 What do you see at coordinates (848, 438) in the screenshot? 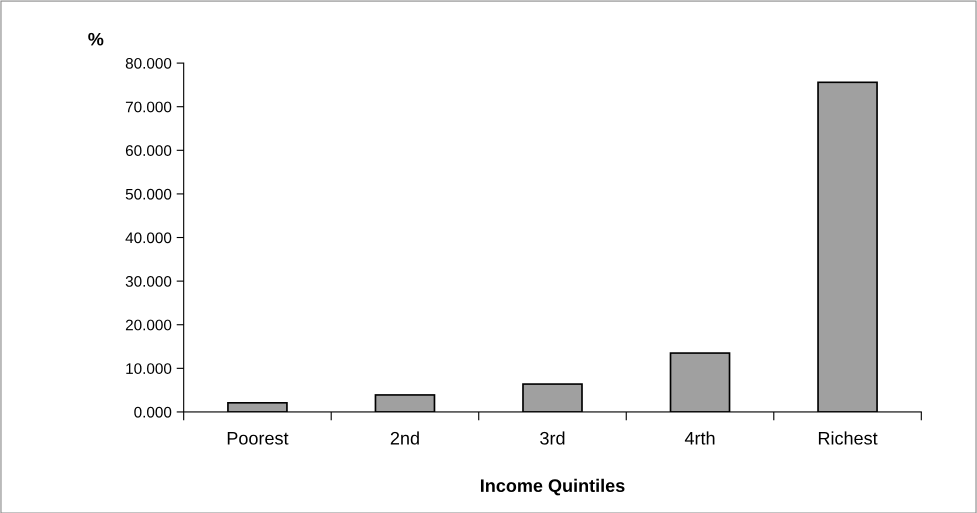
I see `x-tick-label: Richest` at bounding box center [848, 438].